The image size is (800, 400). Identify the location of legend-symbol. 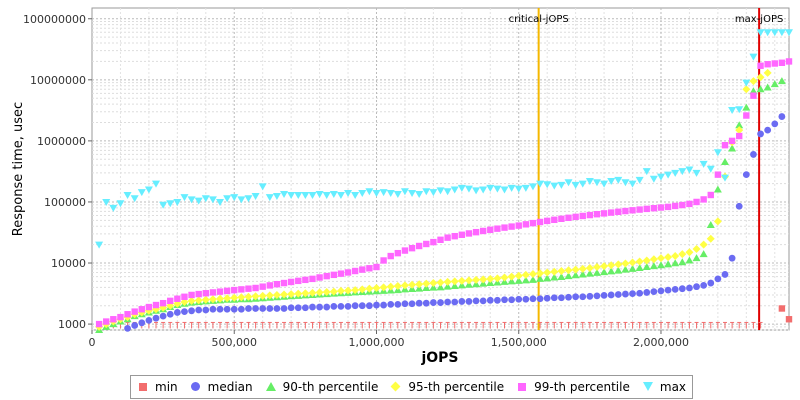
(396, 387).